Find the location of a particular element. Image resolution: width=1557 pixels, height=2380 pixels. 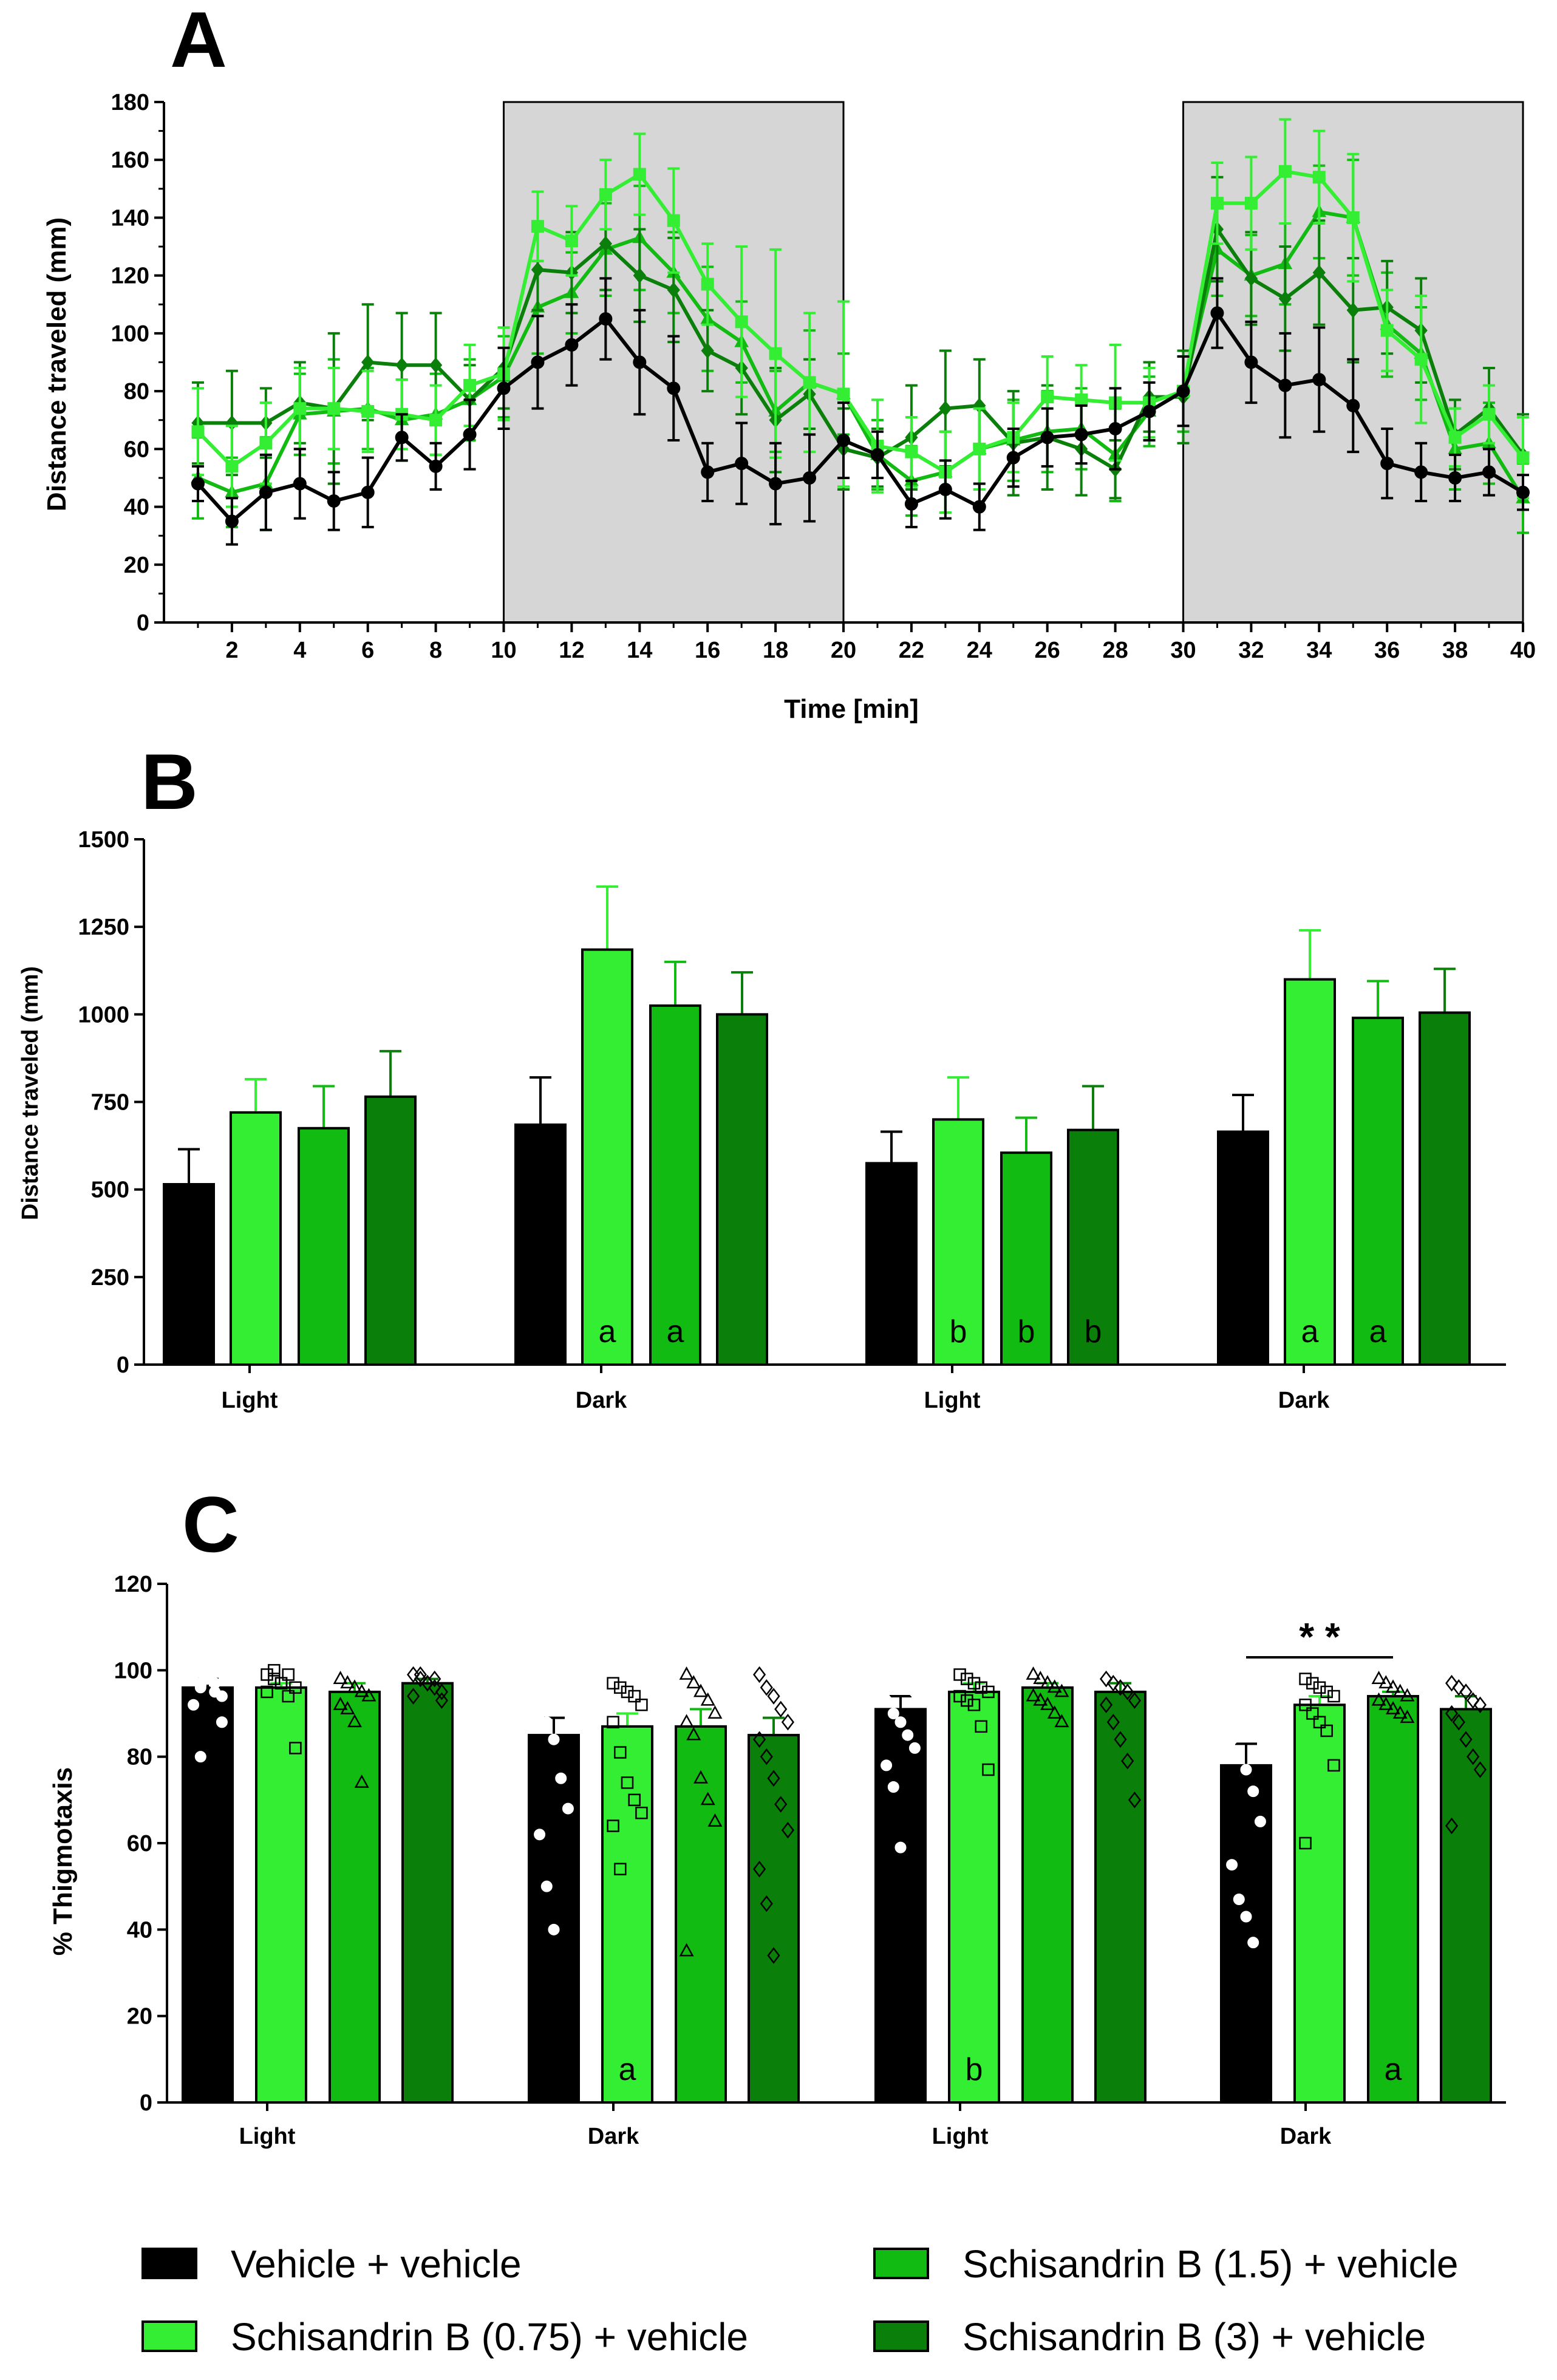

x-tick-label: 20 is located at coordinates (843, 650).